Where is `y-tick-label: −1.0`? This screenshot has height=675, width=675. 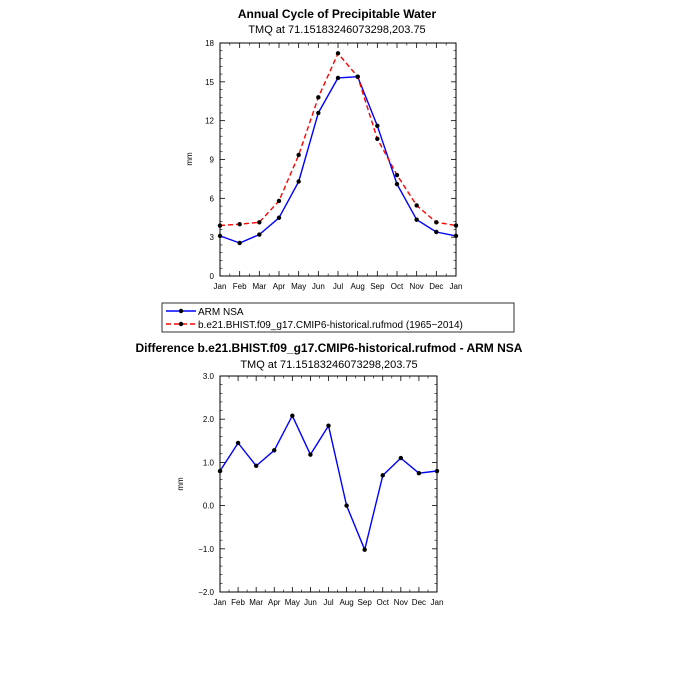
y-tick-label: −1.0 is located at coordinates (206, 549).